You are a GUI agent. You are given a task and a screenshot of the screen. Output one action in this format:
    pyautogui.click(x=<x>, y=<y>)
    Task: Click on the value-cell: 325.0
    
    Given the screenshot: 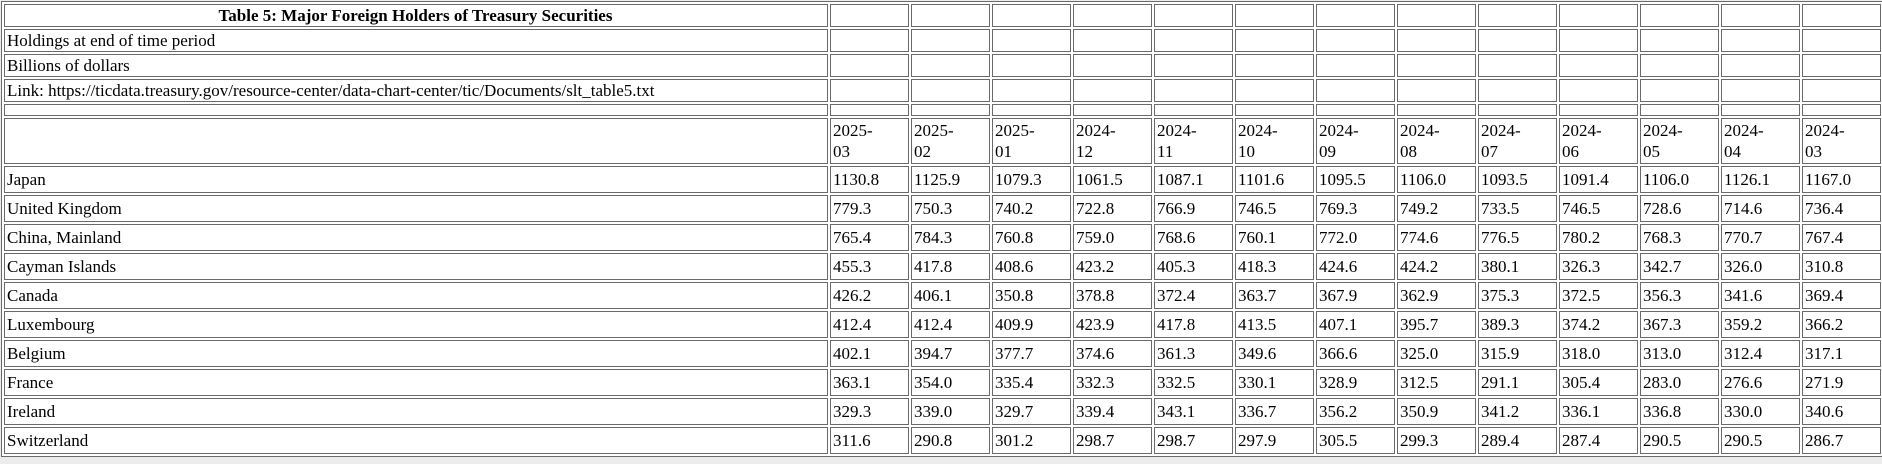 What is the action you would take?
    pyautogui.click(x=1436, y=353)
    